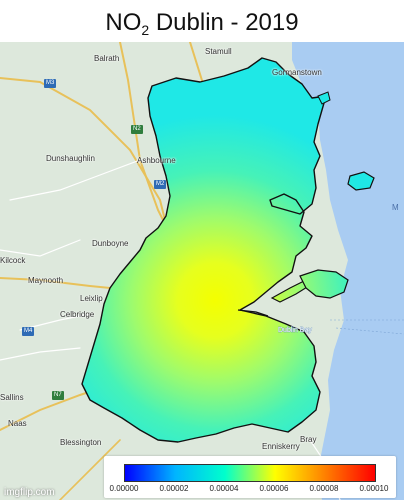 The image size is (404, 500). What do you see at coordinates (107, 58) in the screenshot?
I see `place-balrath: Balrath` at bounding box center [107, 58].